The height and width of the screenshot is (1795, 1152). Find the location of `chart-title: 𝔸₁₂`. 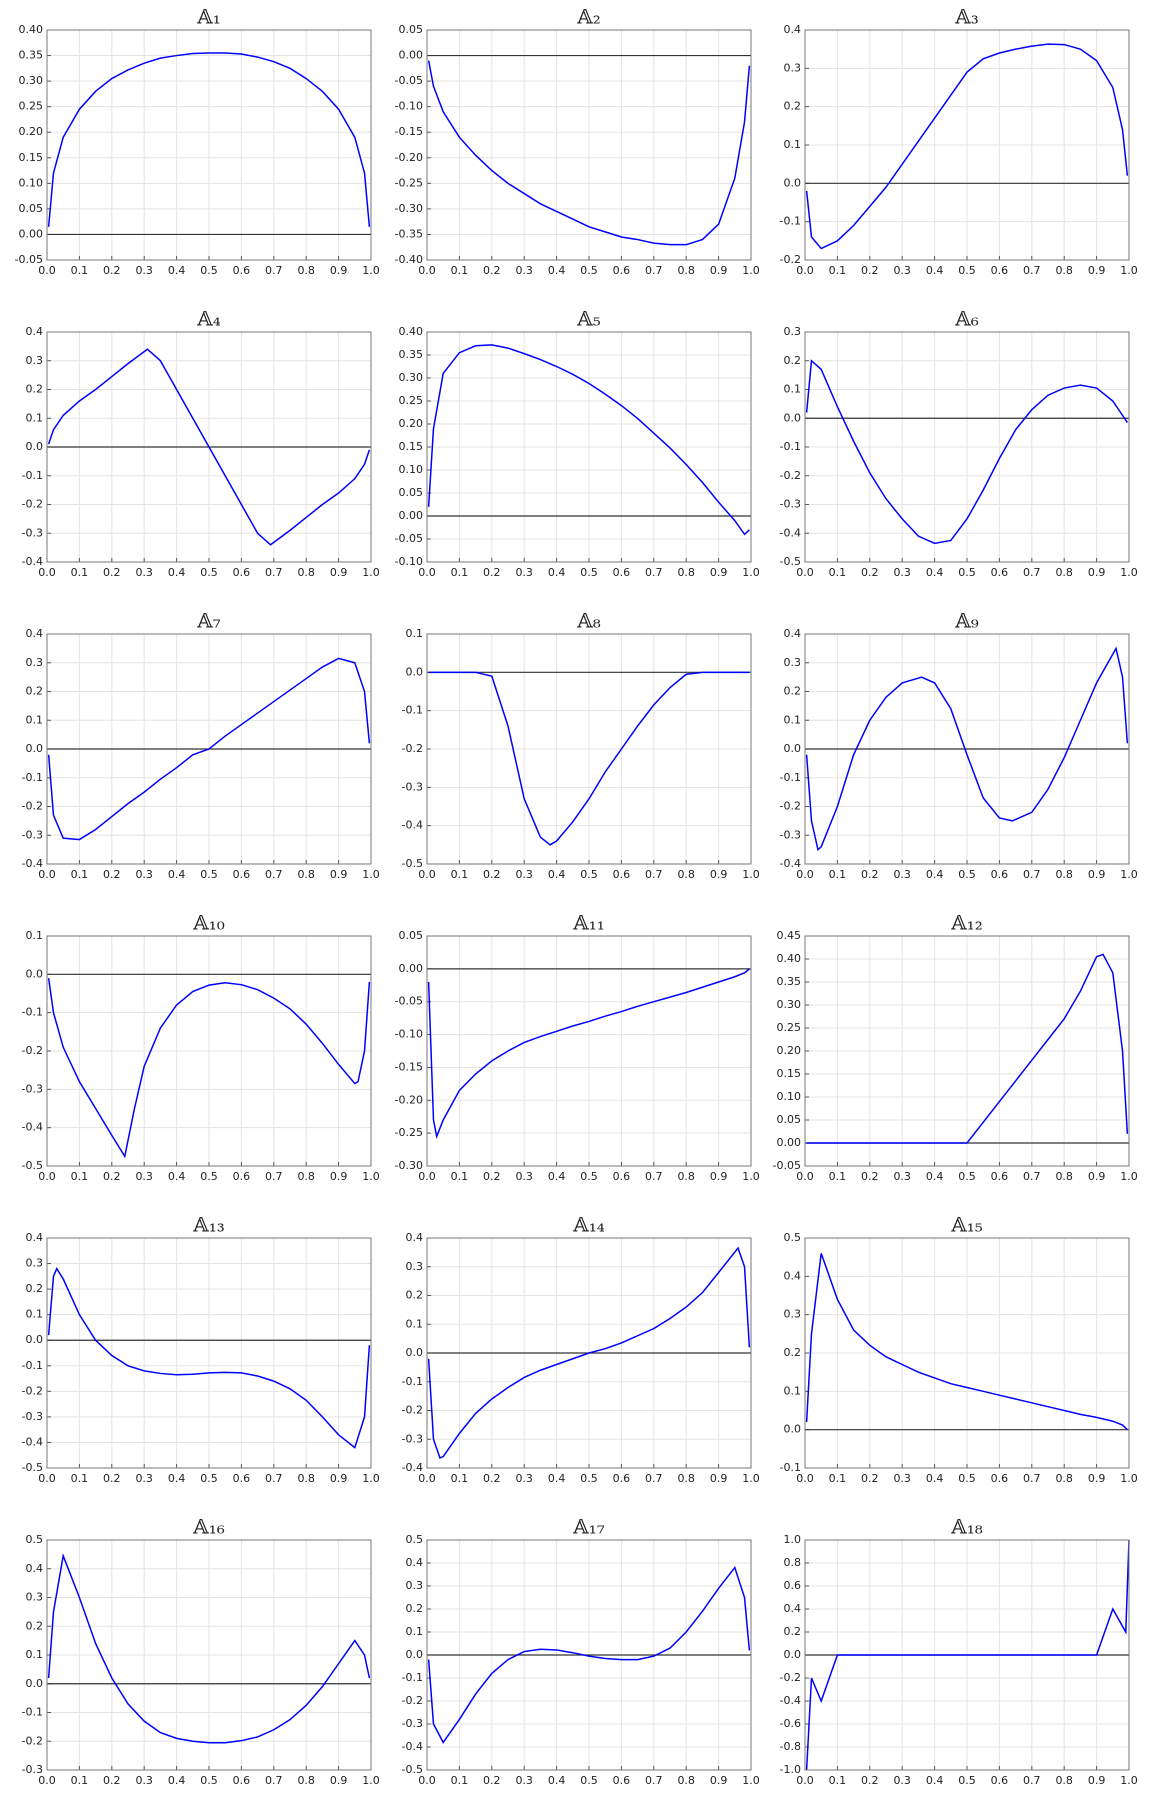

chart-title: 𝔸₁₂ is located at coordinates (966, 923).